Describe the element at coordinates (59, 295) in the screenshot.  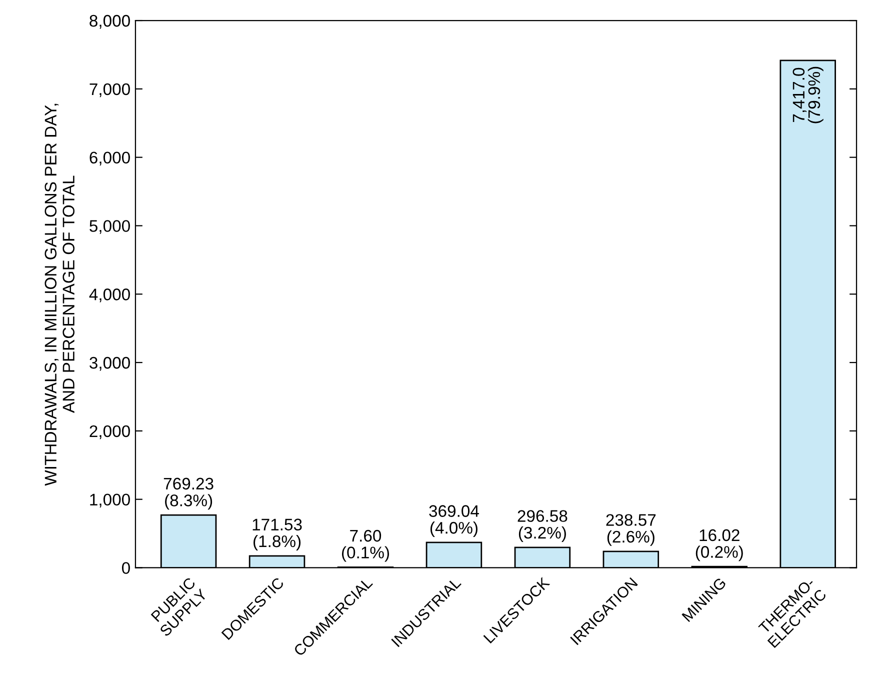
I see `y-axis-title: WITHDRAWALS, IN MILLION GALLONS PER DAY, AND PERCENTAGE OF TOTAL` at that location.